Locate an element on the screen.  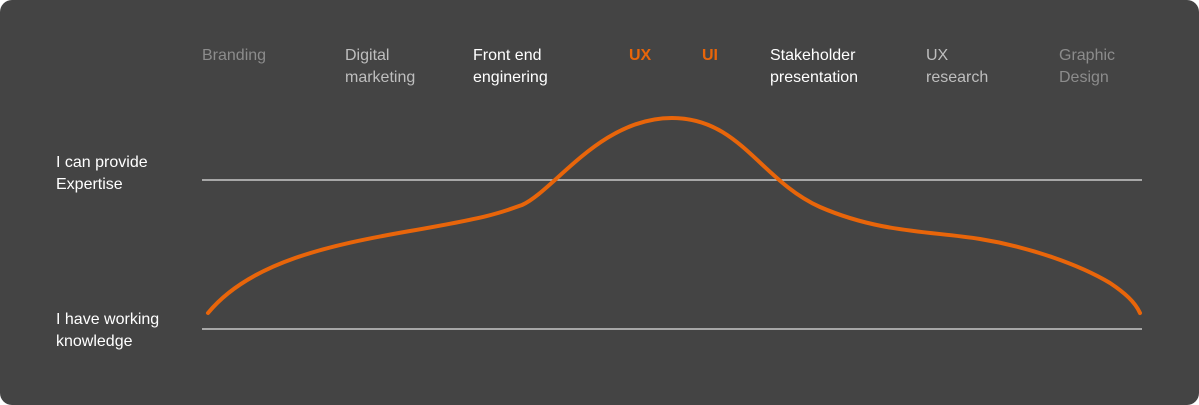
skill-label-graphic-design: Graphic Design is located at coordinates (1087, 66).